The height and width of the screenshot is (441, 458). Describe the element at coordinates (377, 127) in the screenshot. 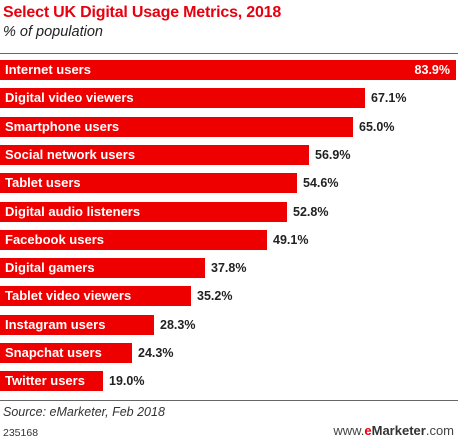

I see `value-label: 65.0%` at that location.